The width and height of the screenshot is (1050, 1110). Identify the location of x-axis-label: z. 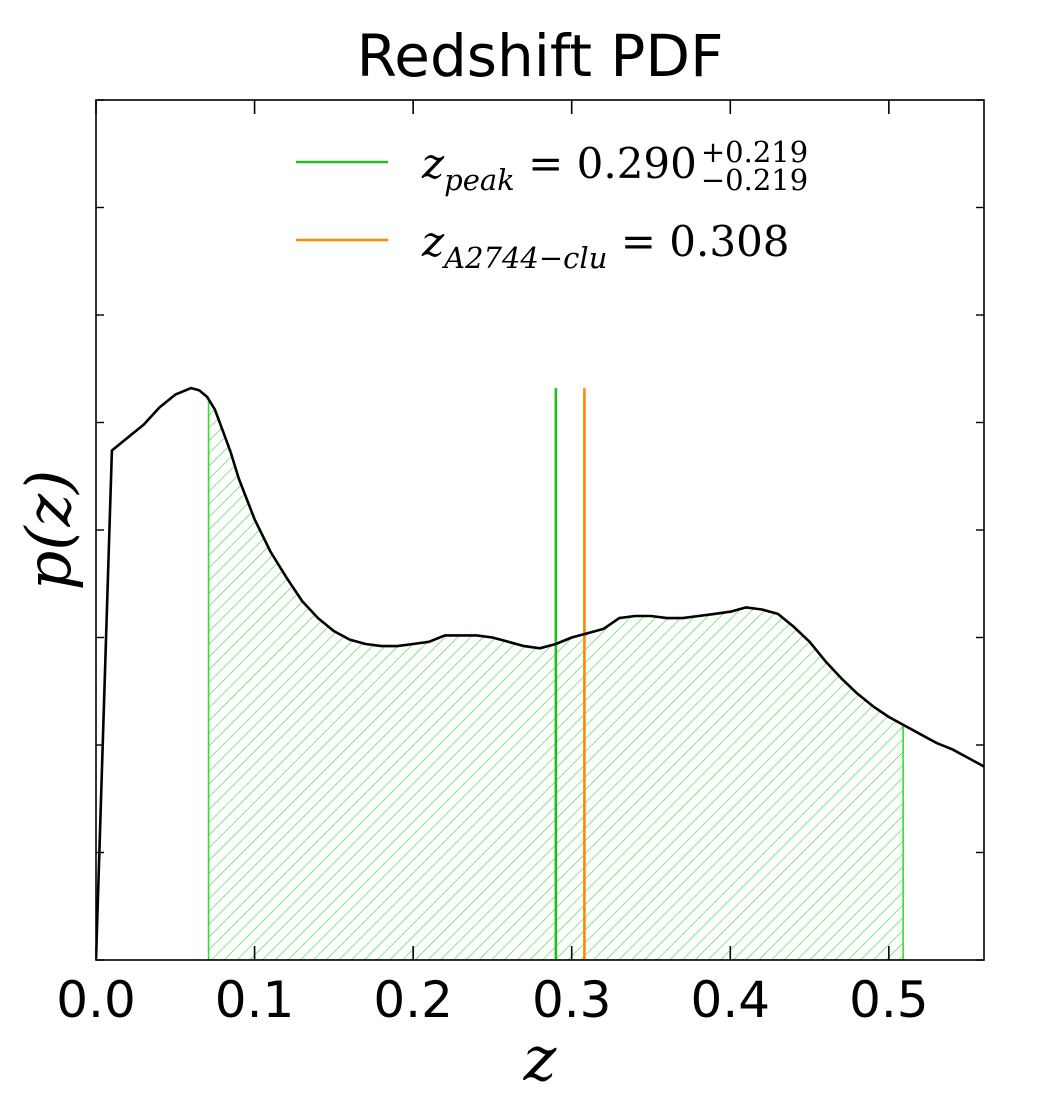
(540, 1058).